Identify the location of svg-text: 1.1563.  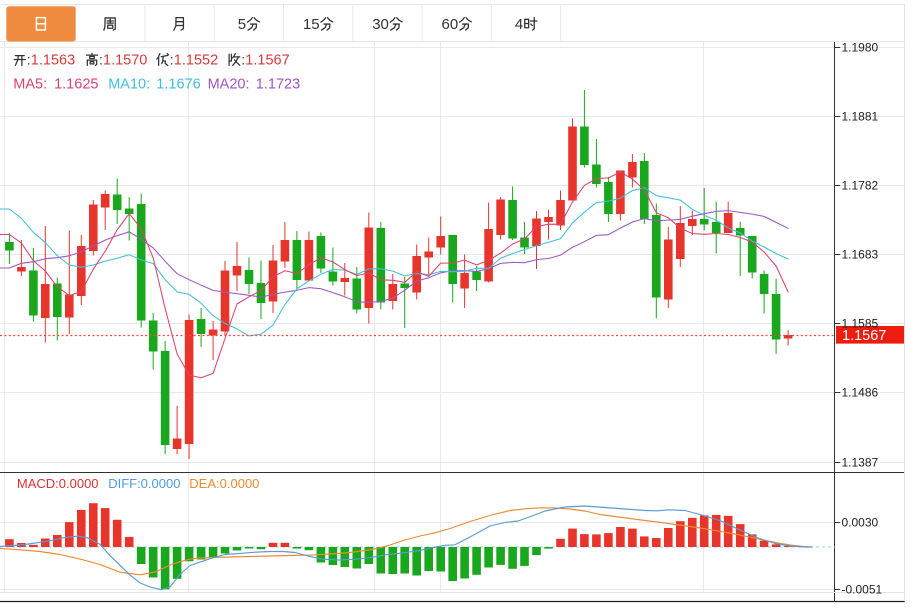
(53, 61).